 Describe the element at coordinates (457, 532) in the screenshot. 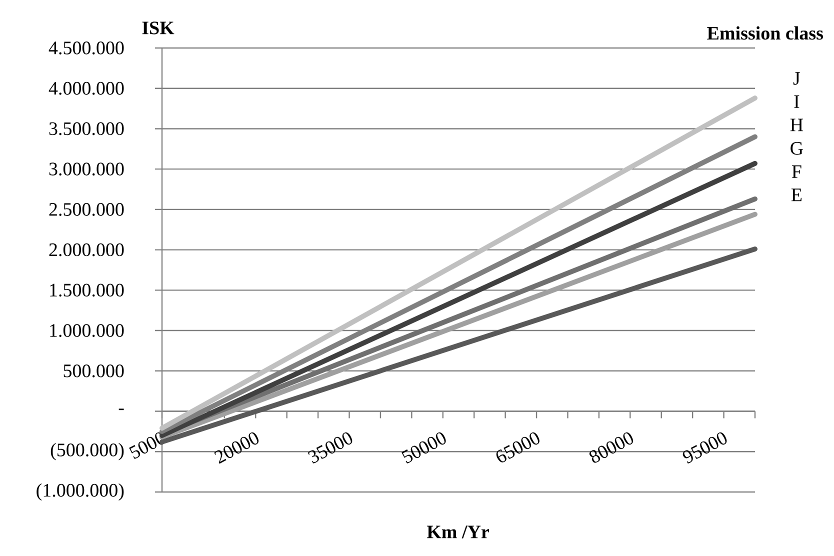

I see `x-axis-title: Km /Yr` at that location.